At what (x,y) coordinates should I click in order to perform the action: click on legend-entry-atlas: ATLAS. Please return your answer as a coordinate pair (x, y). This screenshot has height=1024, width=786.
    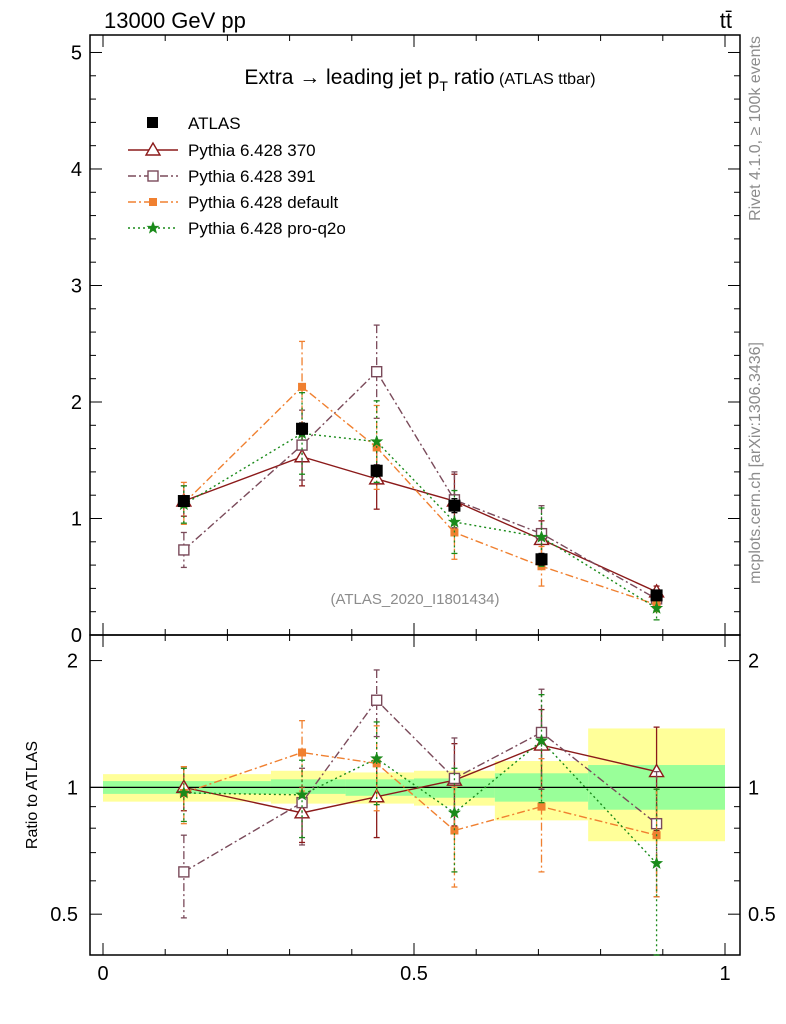
    Looking at the image, I should click on (194, 123).